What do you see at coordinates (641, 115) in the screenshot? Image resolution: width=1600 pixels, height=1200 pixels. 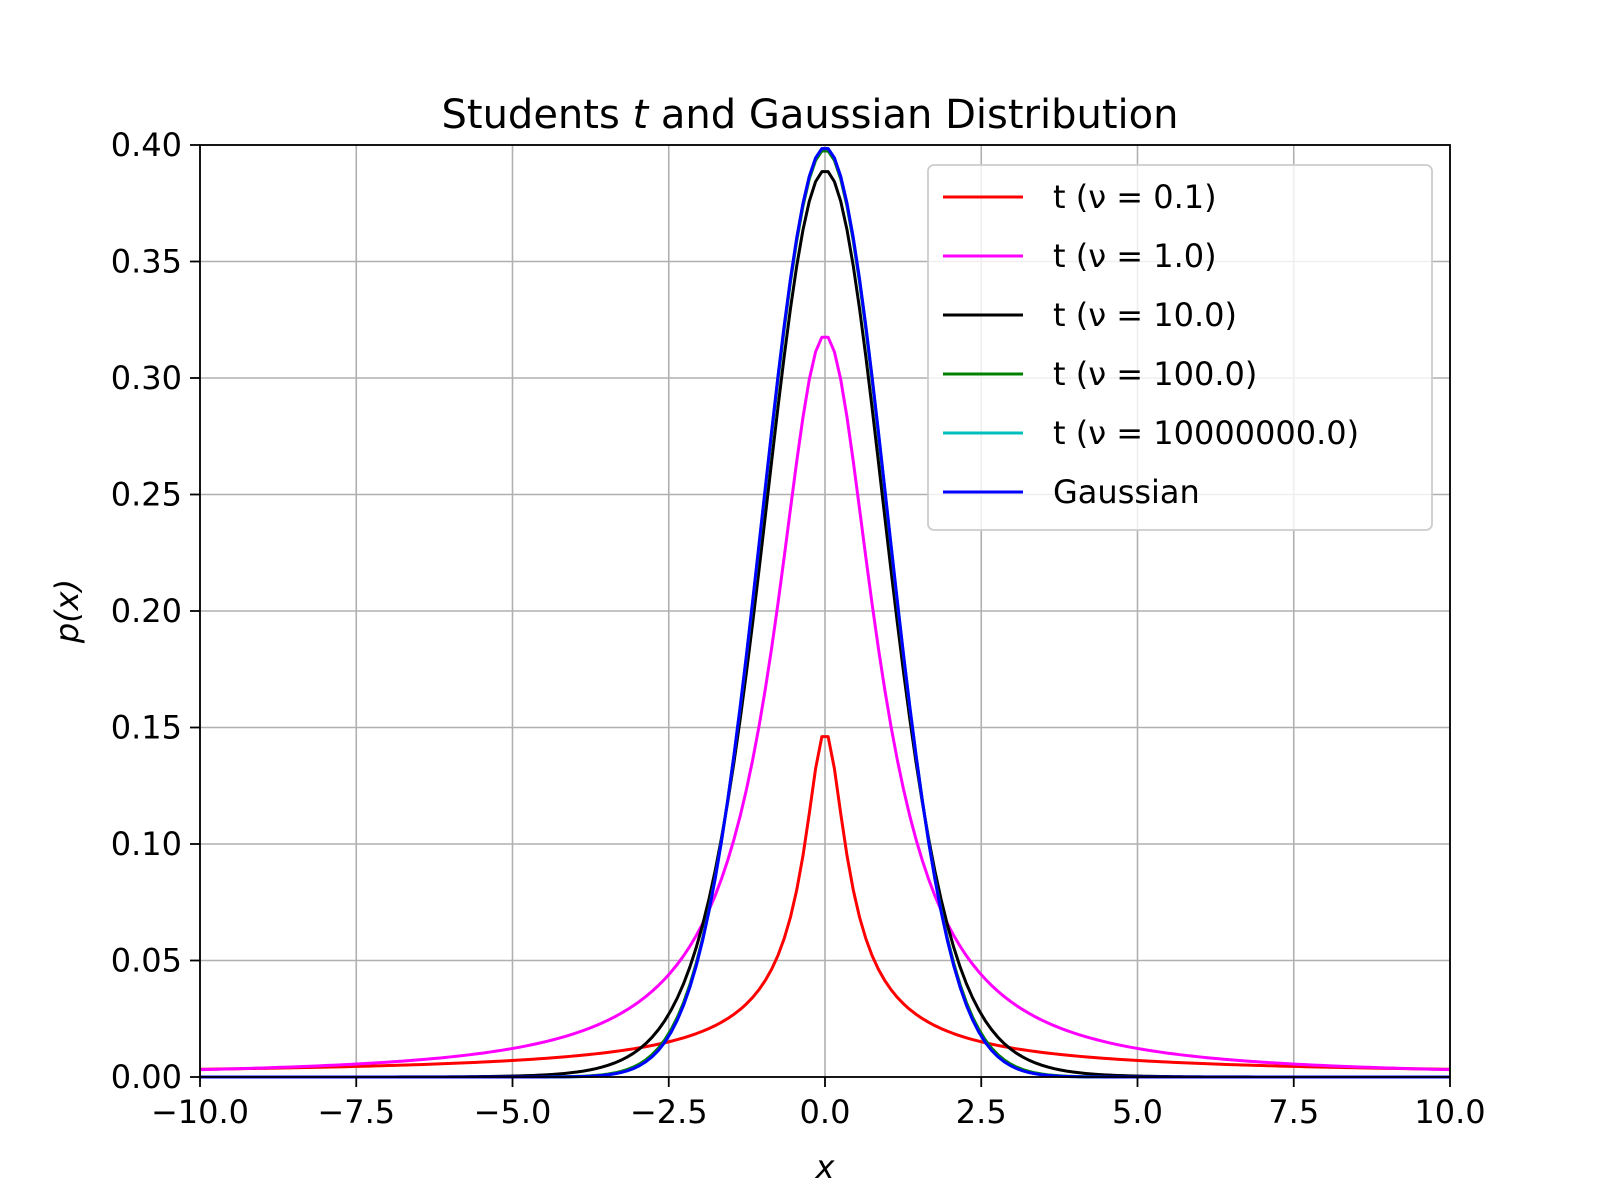 I see `chart-title-italic: t` at bounding box center [641, 115].